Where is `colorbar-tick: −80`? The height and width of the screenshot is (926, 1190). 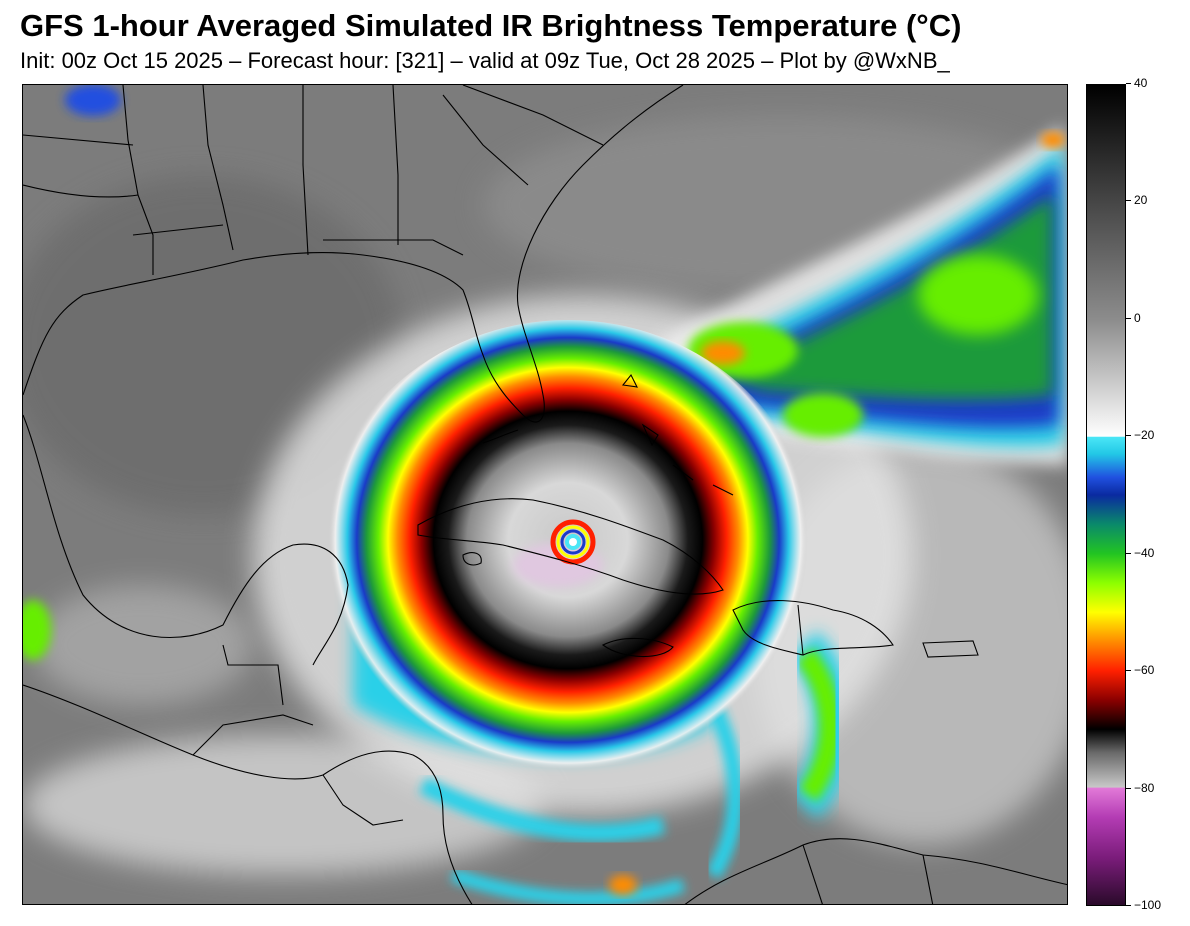
colorbar-tick: −80 is located at coordinates (1156, 788).